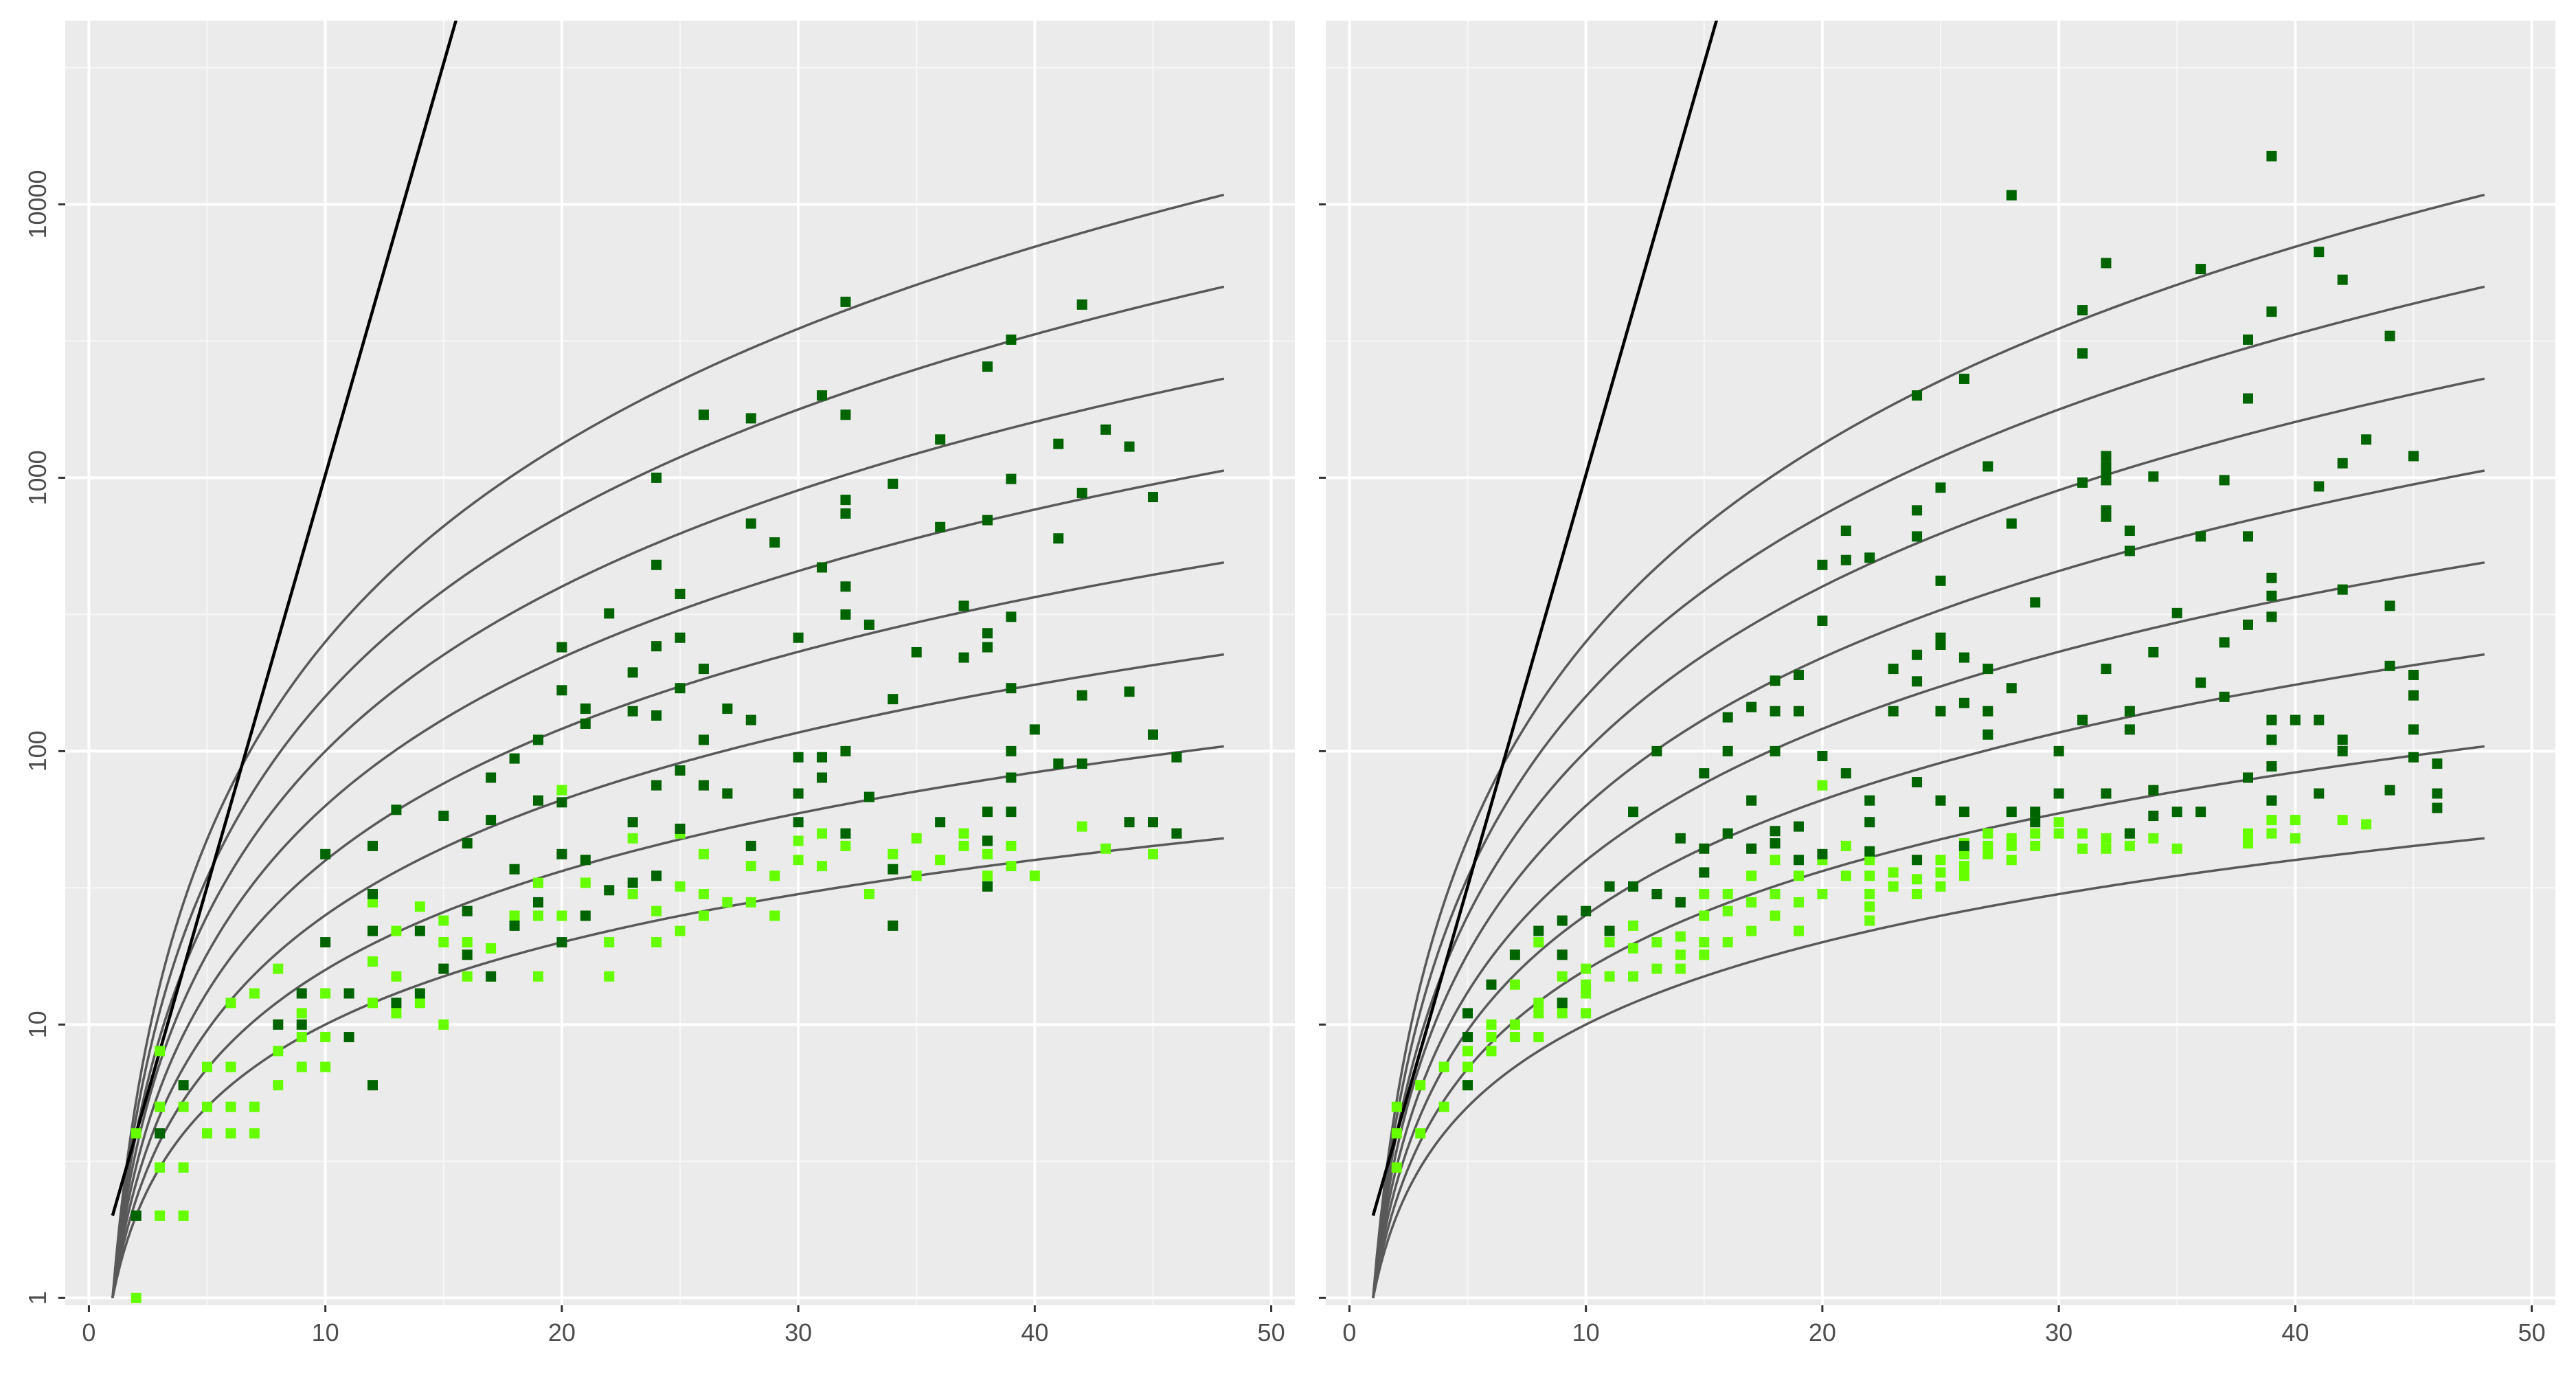 The image size is (2576, 1374). What do you see at coordinates (1349, 1333) in the screenshot?
I see `x-tick-label: 0` at bounding box center [1349, 1333].